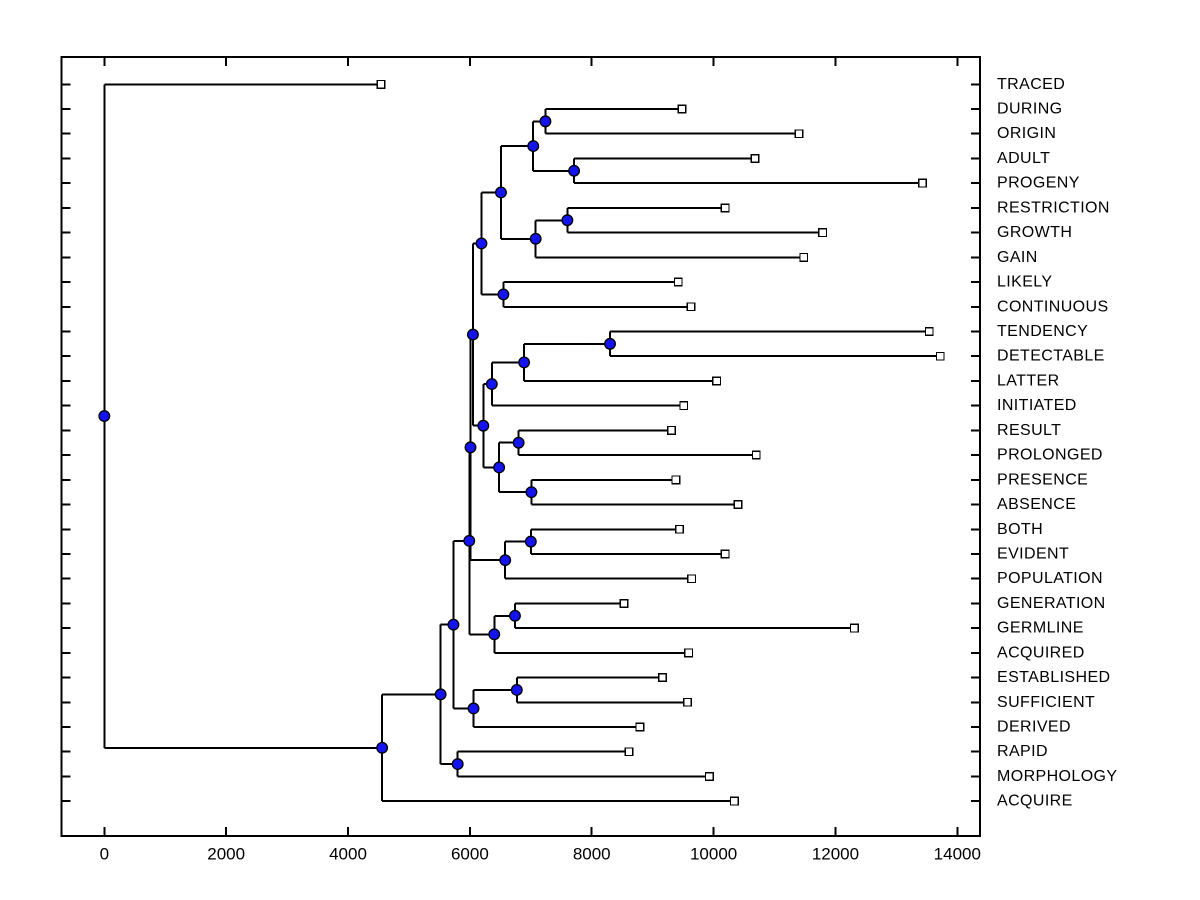 Image resolution: width=1200 pixels, height=900 pixels. What do you see at coordinates (1034, 232) in the screenshot?
I see `leaf-label: GROWTH` at bounding box center [1034, 232].